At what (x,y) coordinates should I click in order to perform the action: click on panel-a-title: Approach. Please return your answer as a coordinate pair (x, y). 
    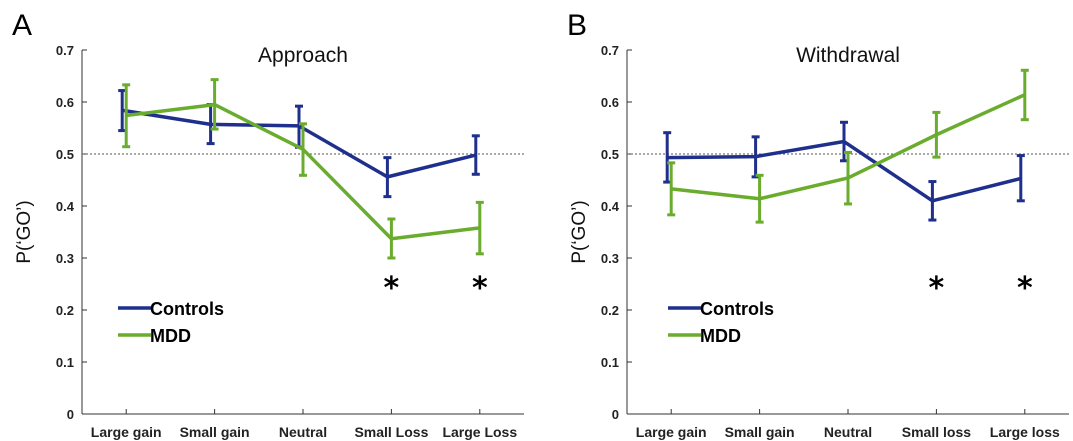
    Looking at the image, I should click on (303, 55).